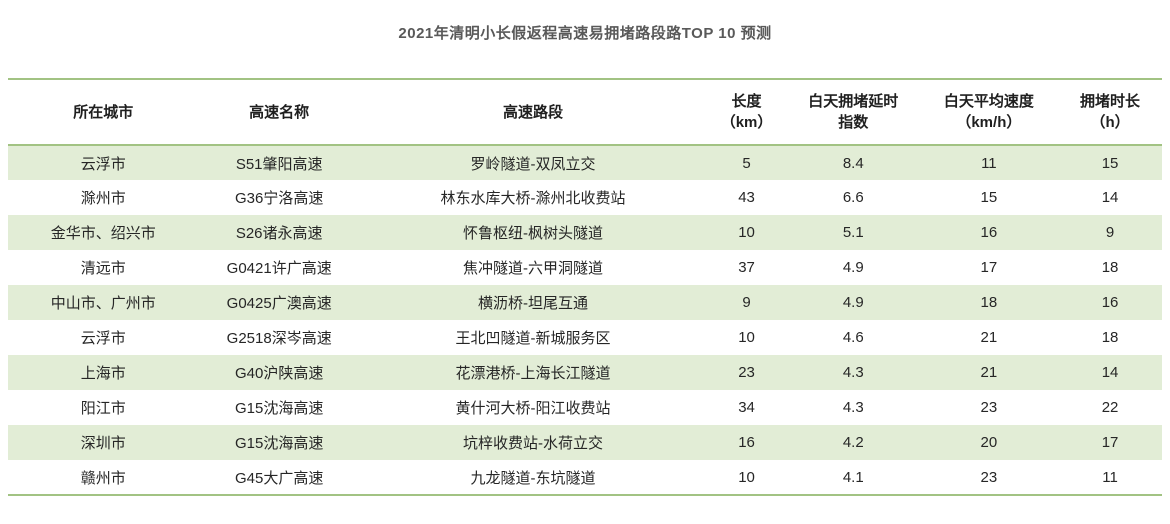  What do you see at coordinates (989, 442) in the screenshot?
I see `cell-daytime-avg-speed: 20` at bounding box center [989, 442].